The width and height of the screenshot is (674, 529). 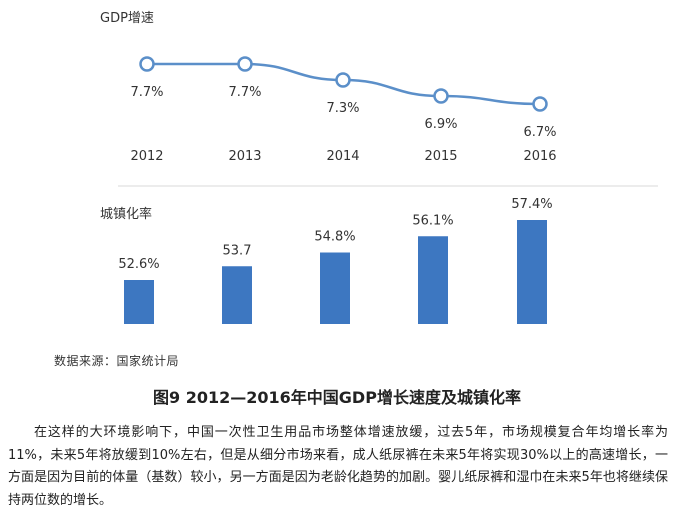 What do you see at coordinates (334, 237) in the screenshot?
I see `urbanization-value-label: 54.8%` at bounding box center [334, 237].